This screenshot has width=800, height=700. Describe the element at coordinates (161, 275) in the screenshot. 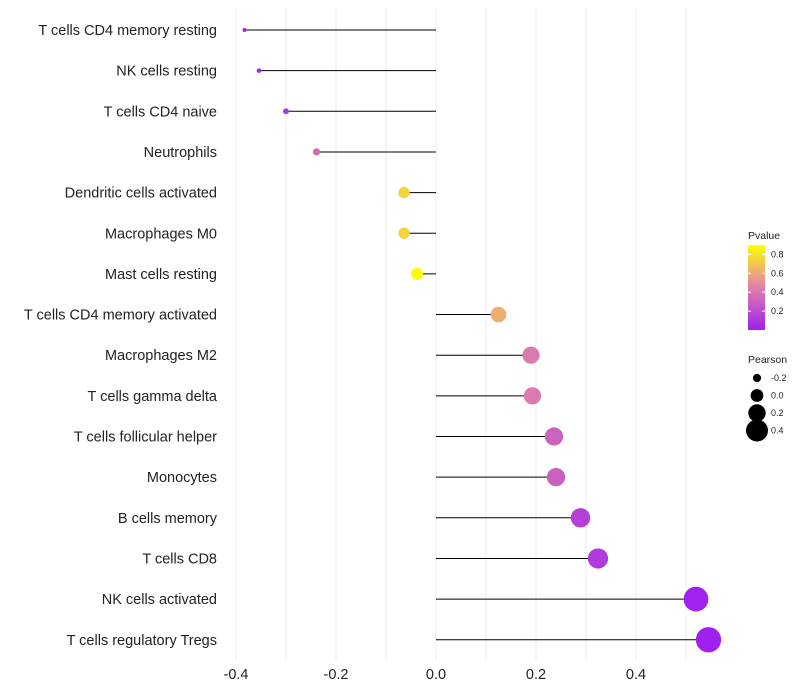

I see `category-label: Mast cells resting` at that location.